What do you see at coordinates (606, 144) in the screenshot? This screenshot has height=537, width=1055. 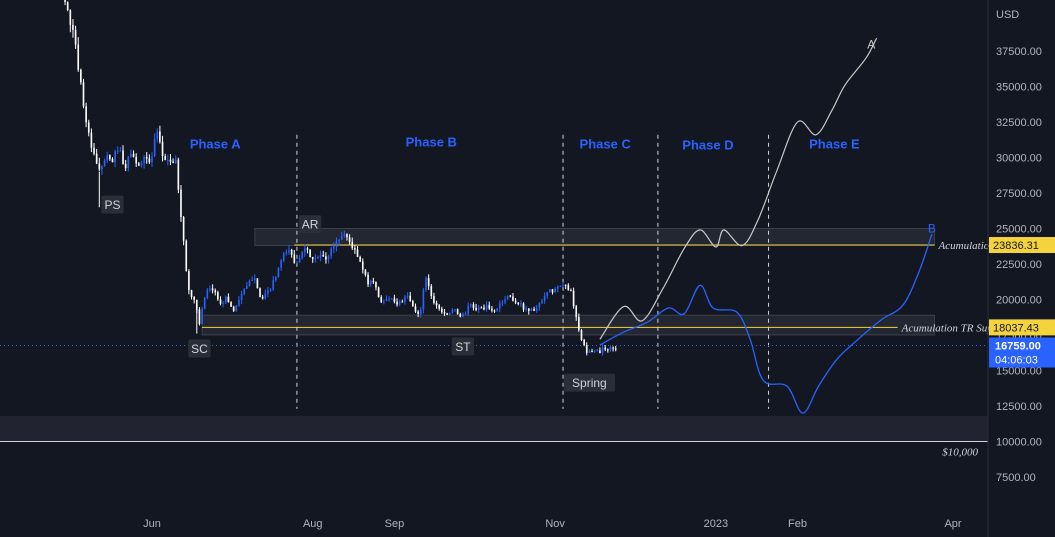 I see `phase-label: Phase C` at bounding box center [606, 144].